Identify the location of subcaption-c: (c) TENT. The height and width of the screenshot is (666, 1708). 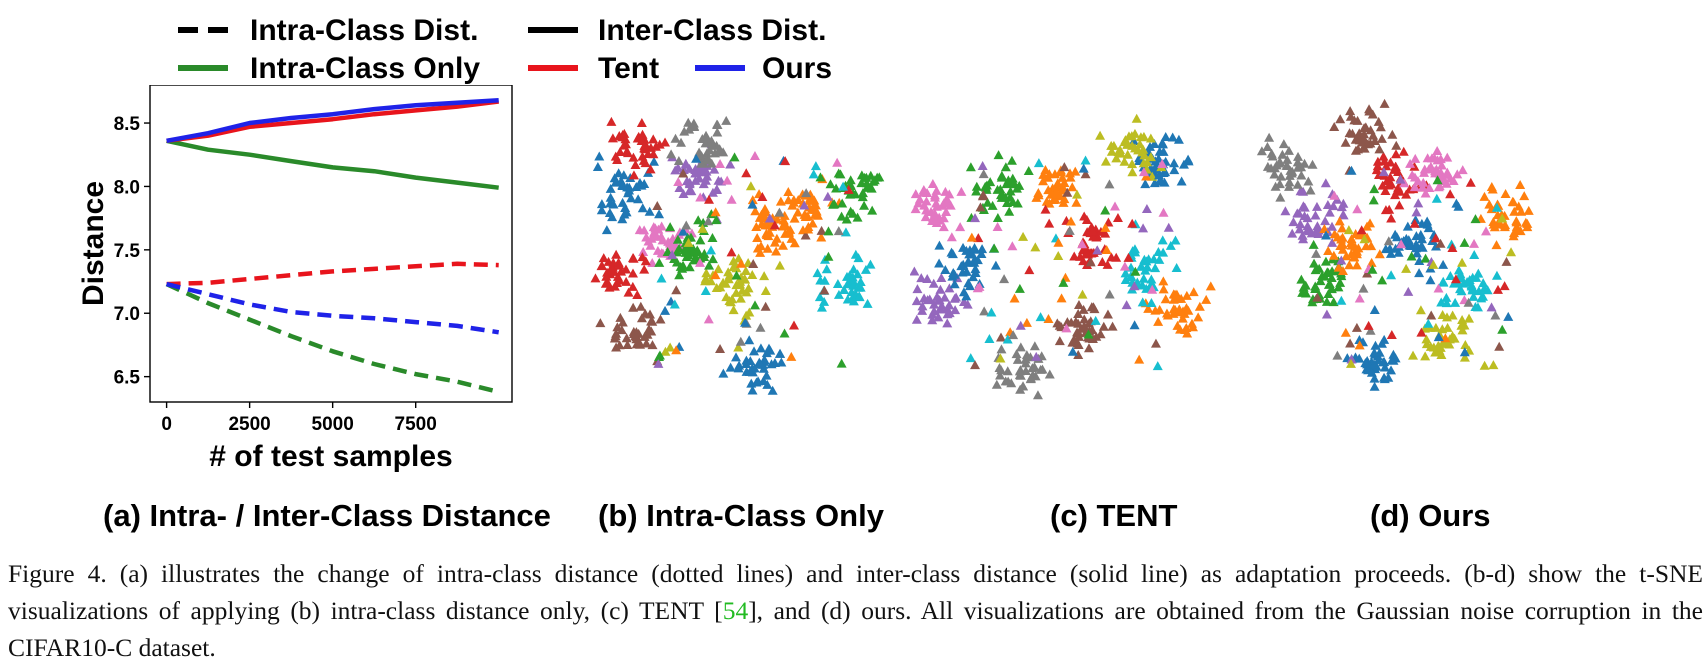
(1114, 515).